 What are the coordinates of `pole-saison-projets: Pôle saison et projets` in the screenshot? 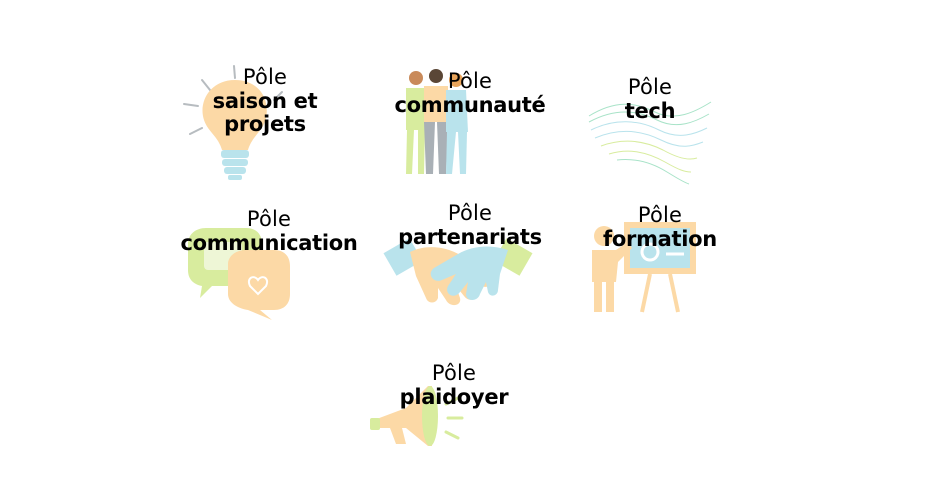 It's located at (265, 123).